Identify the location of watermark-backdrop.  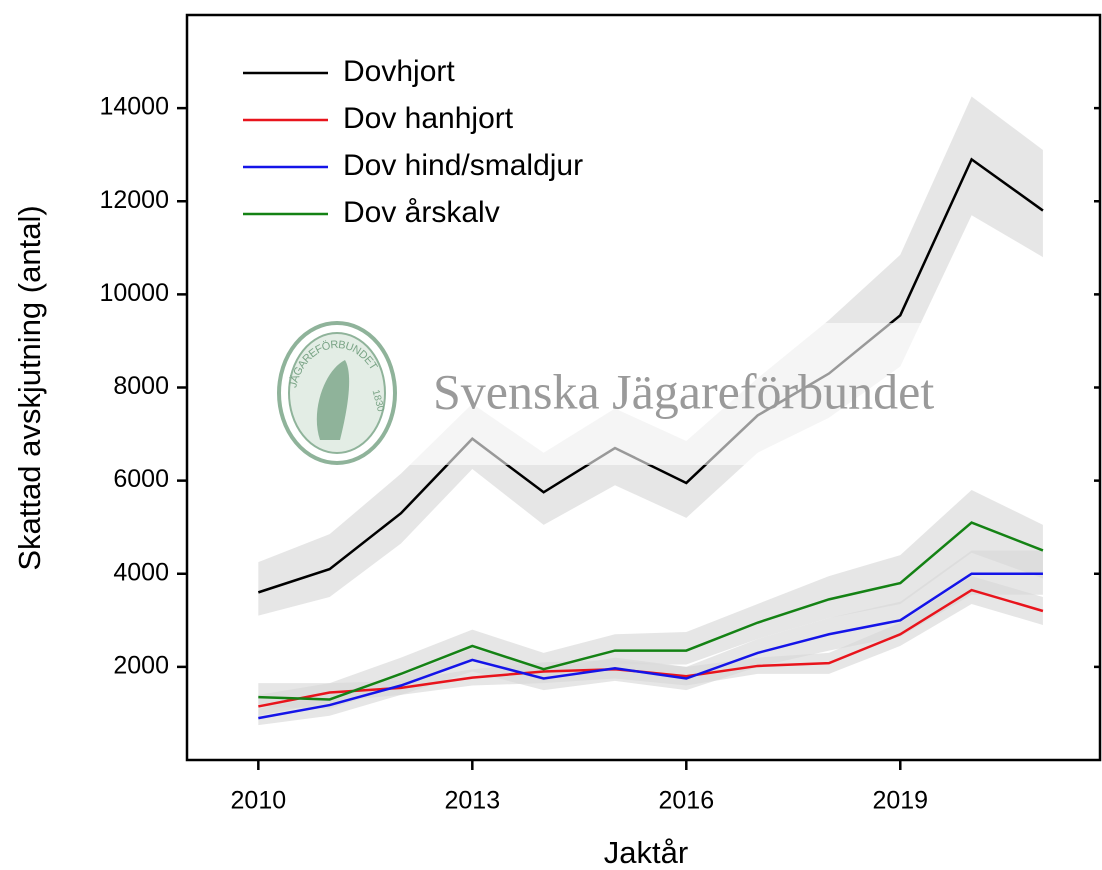
(654, 394).